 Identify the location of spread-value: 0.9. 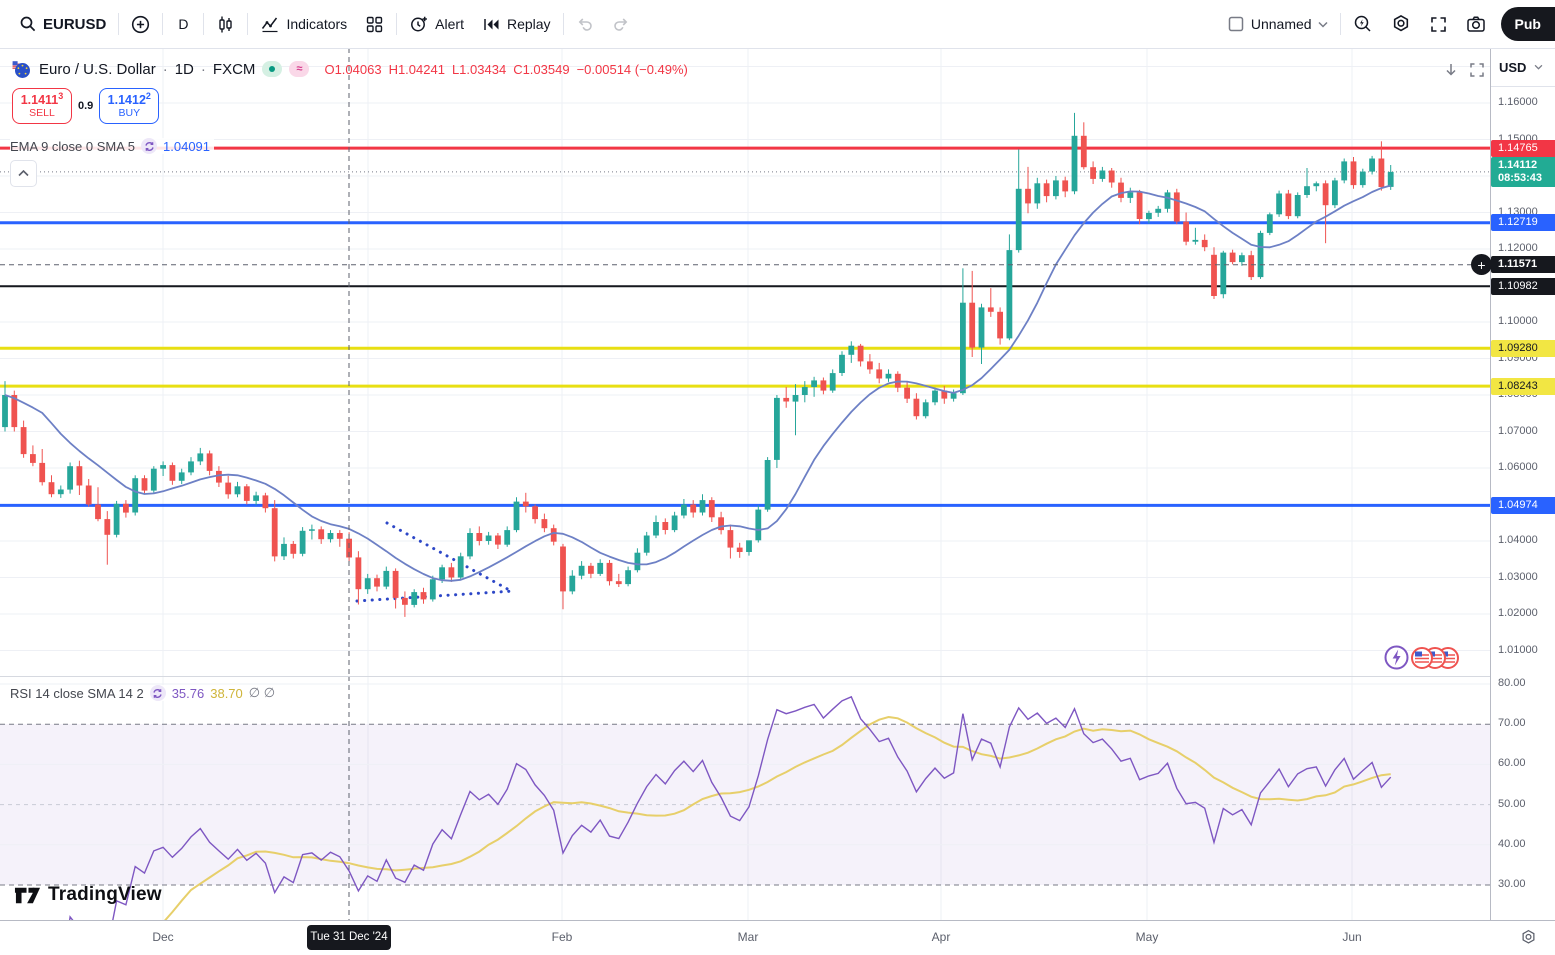
(86, 106).